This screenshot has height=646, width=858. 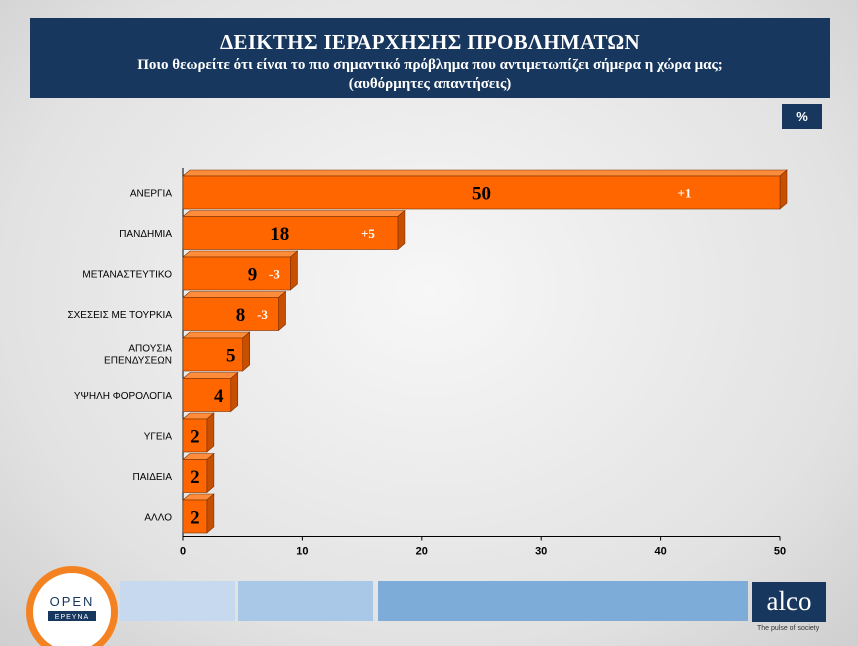 I want to click on value-label: 18, so click(x=279, y=234).